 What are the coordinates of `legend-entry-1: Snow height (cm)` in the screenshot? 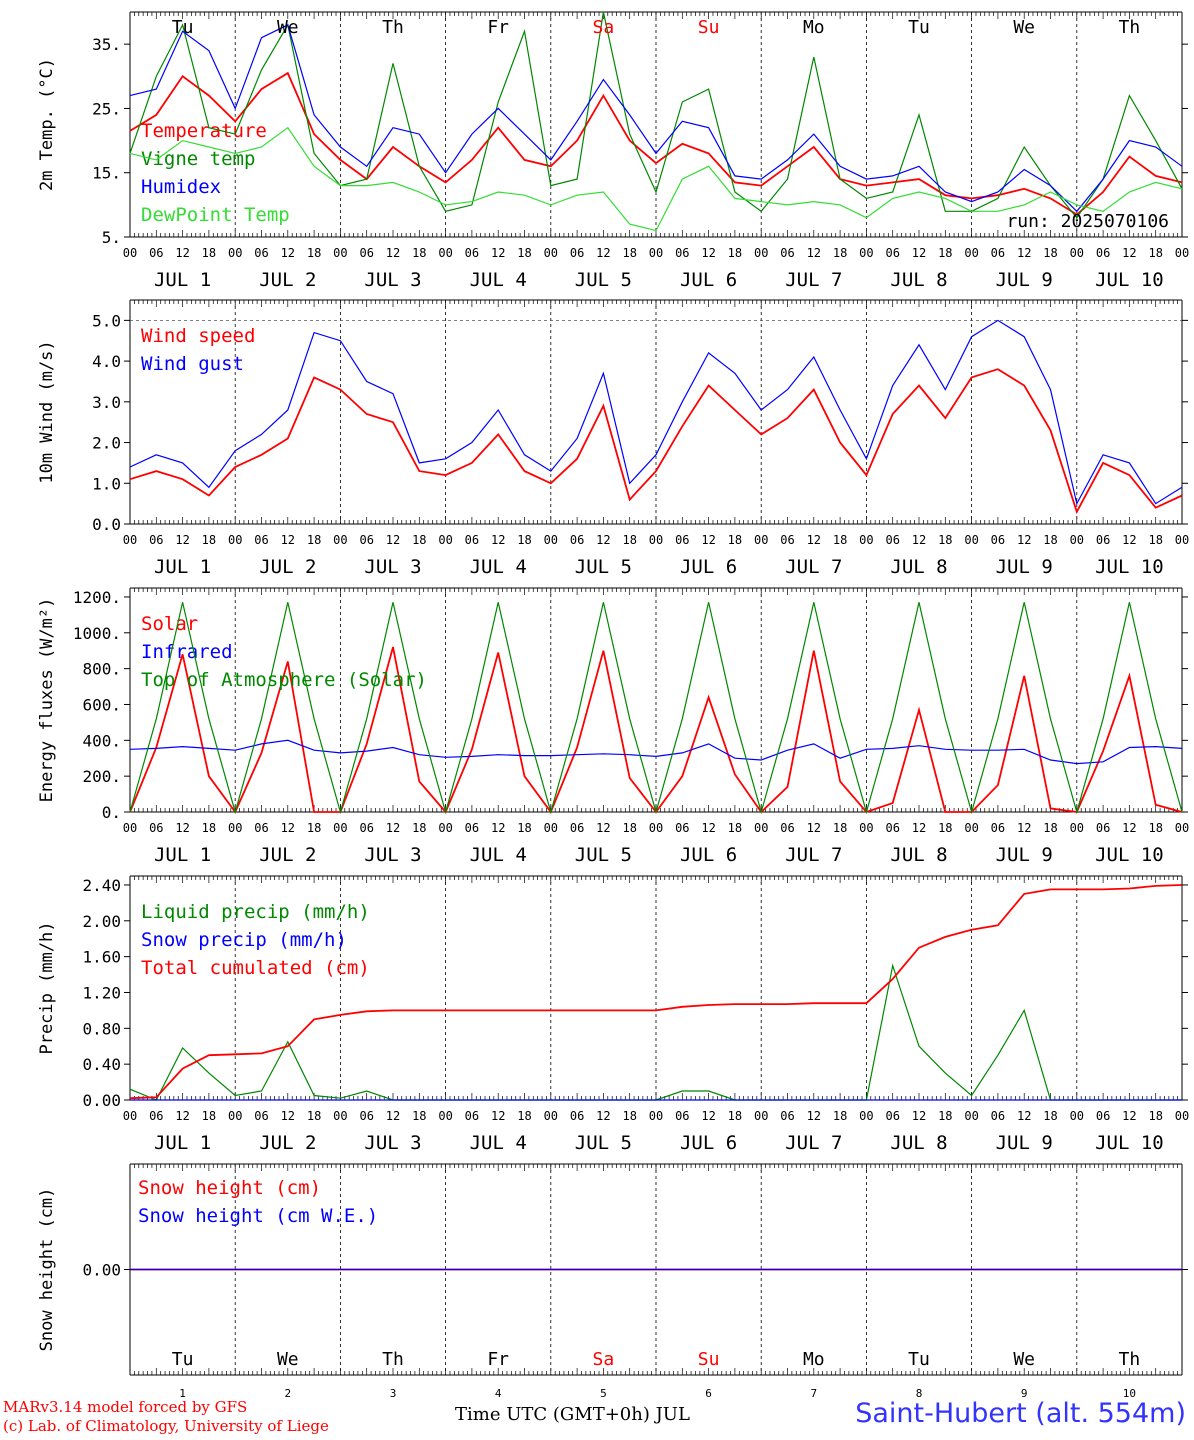 It's located at (229, 1188).